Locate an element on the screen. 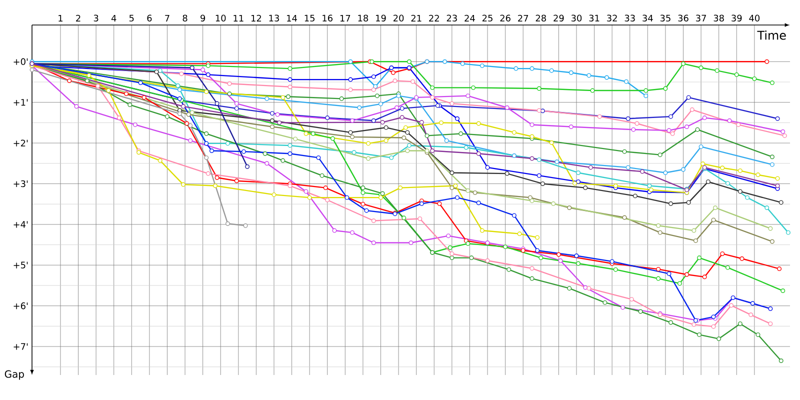 The height and width of the screenshot is (400, 800). x-tick-label: 6 is located at coordinates (149, 18).